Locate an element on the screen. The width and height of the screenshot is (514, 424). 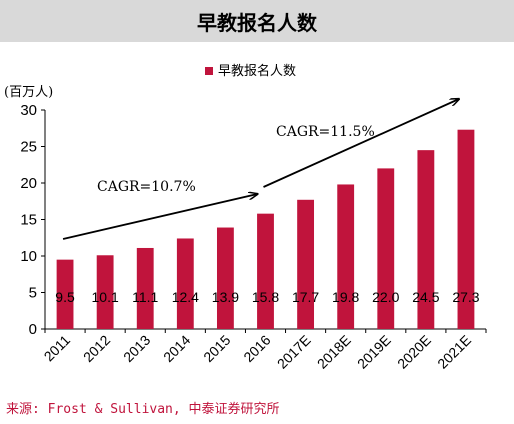
bar-2019E is located at coordinates (386, 248).